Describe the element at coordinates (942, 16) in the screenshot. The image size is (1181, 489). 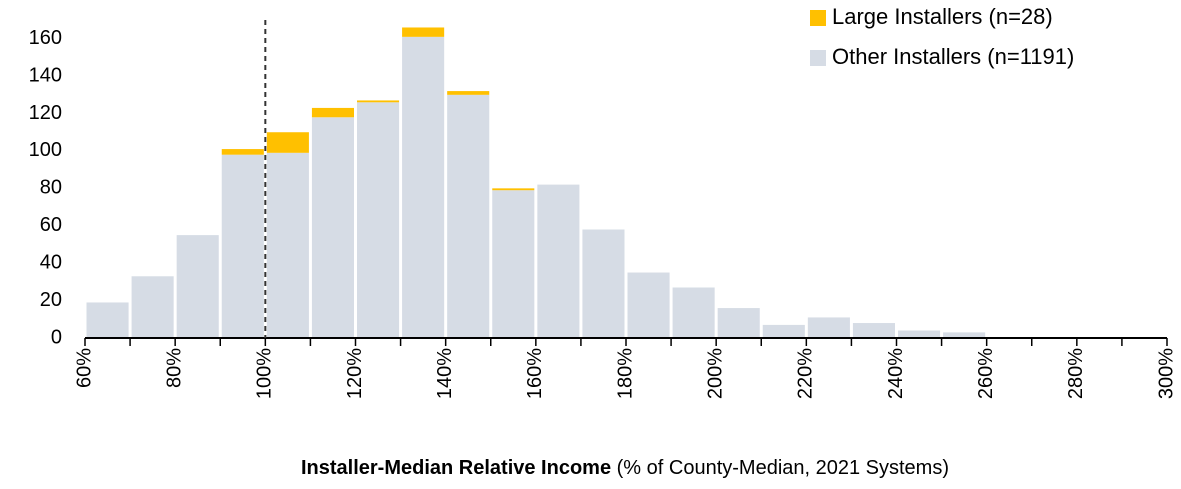
I see `legend-label: Large Installers (n=28)` at that location.